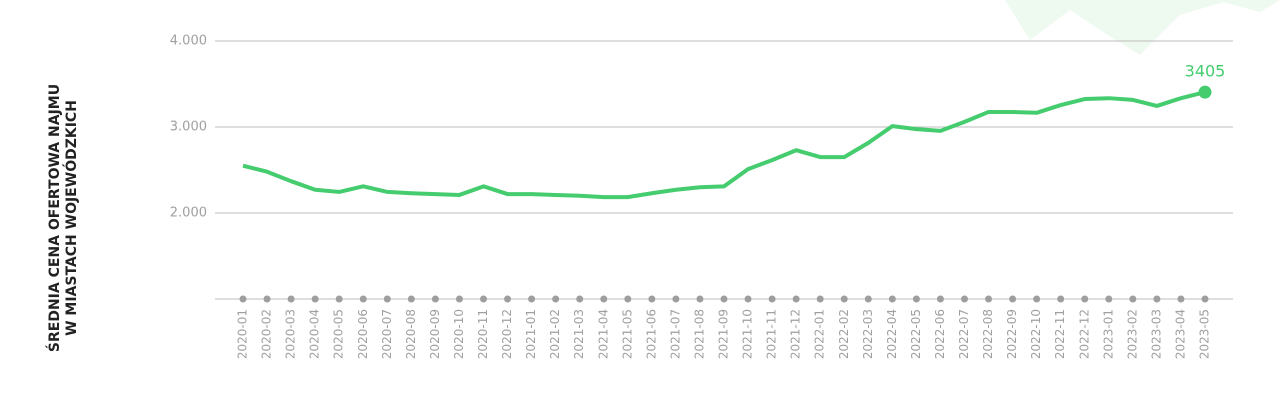 This screenshot has height=418, width=1280. Describe the element at coordinates (315, 334) in the screenshot. I see `x-tick-label: 2020-04` at that location.